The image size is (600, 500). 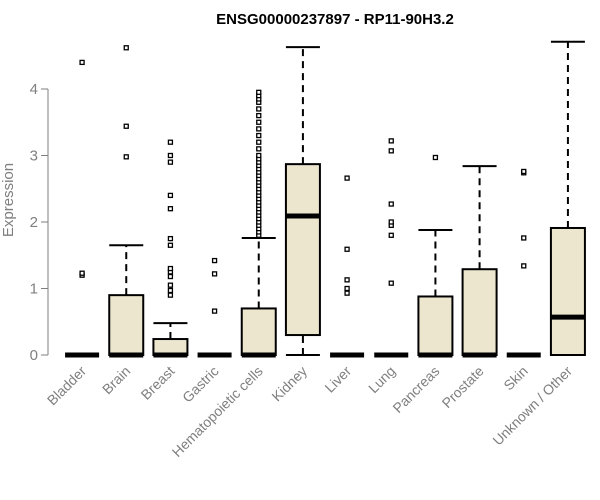 What do you see at coordinates (435, 256) in the screenshot?
I see `box-group-pancreas` at bounding box center [435, 256].